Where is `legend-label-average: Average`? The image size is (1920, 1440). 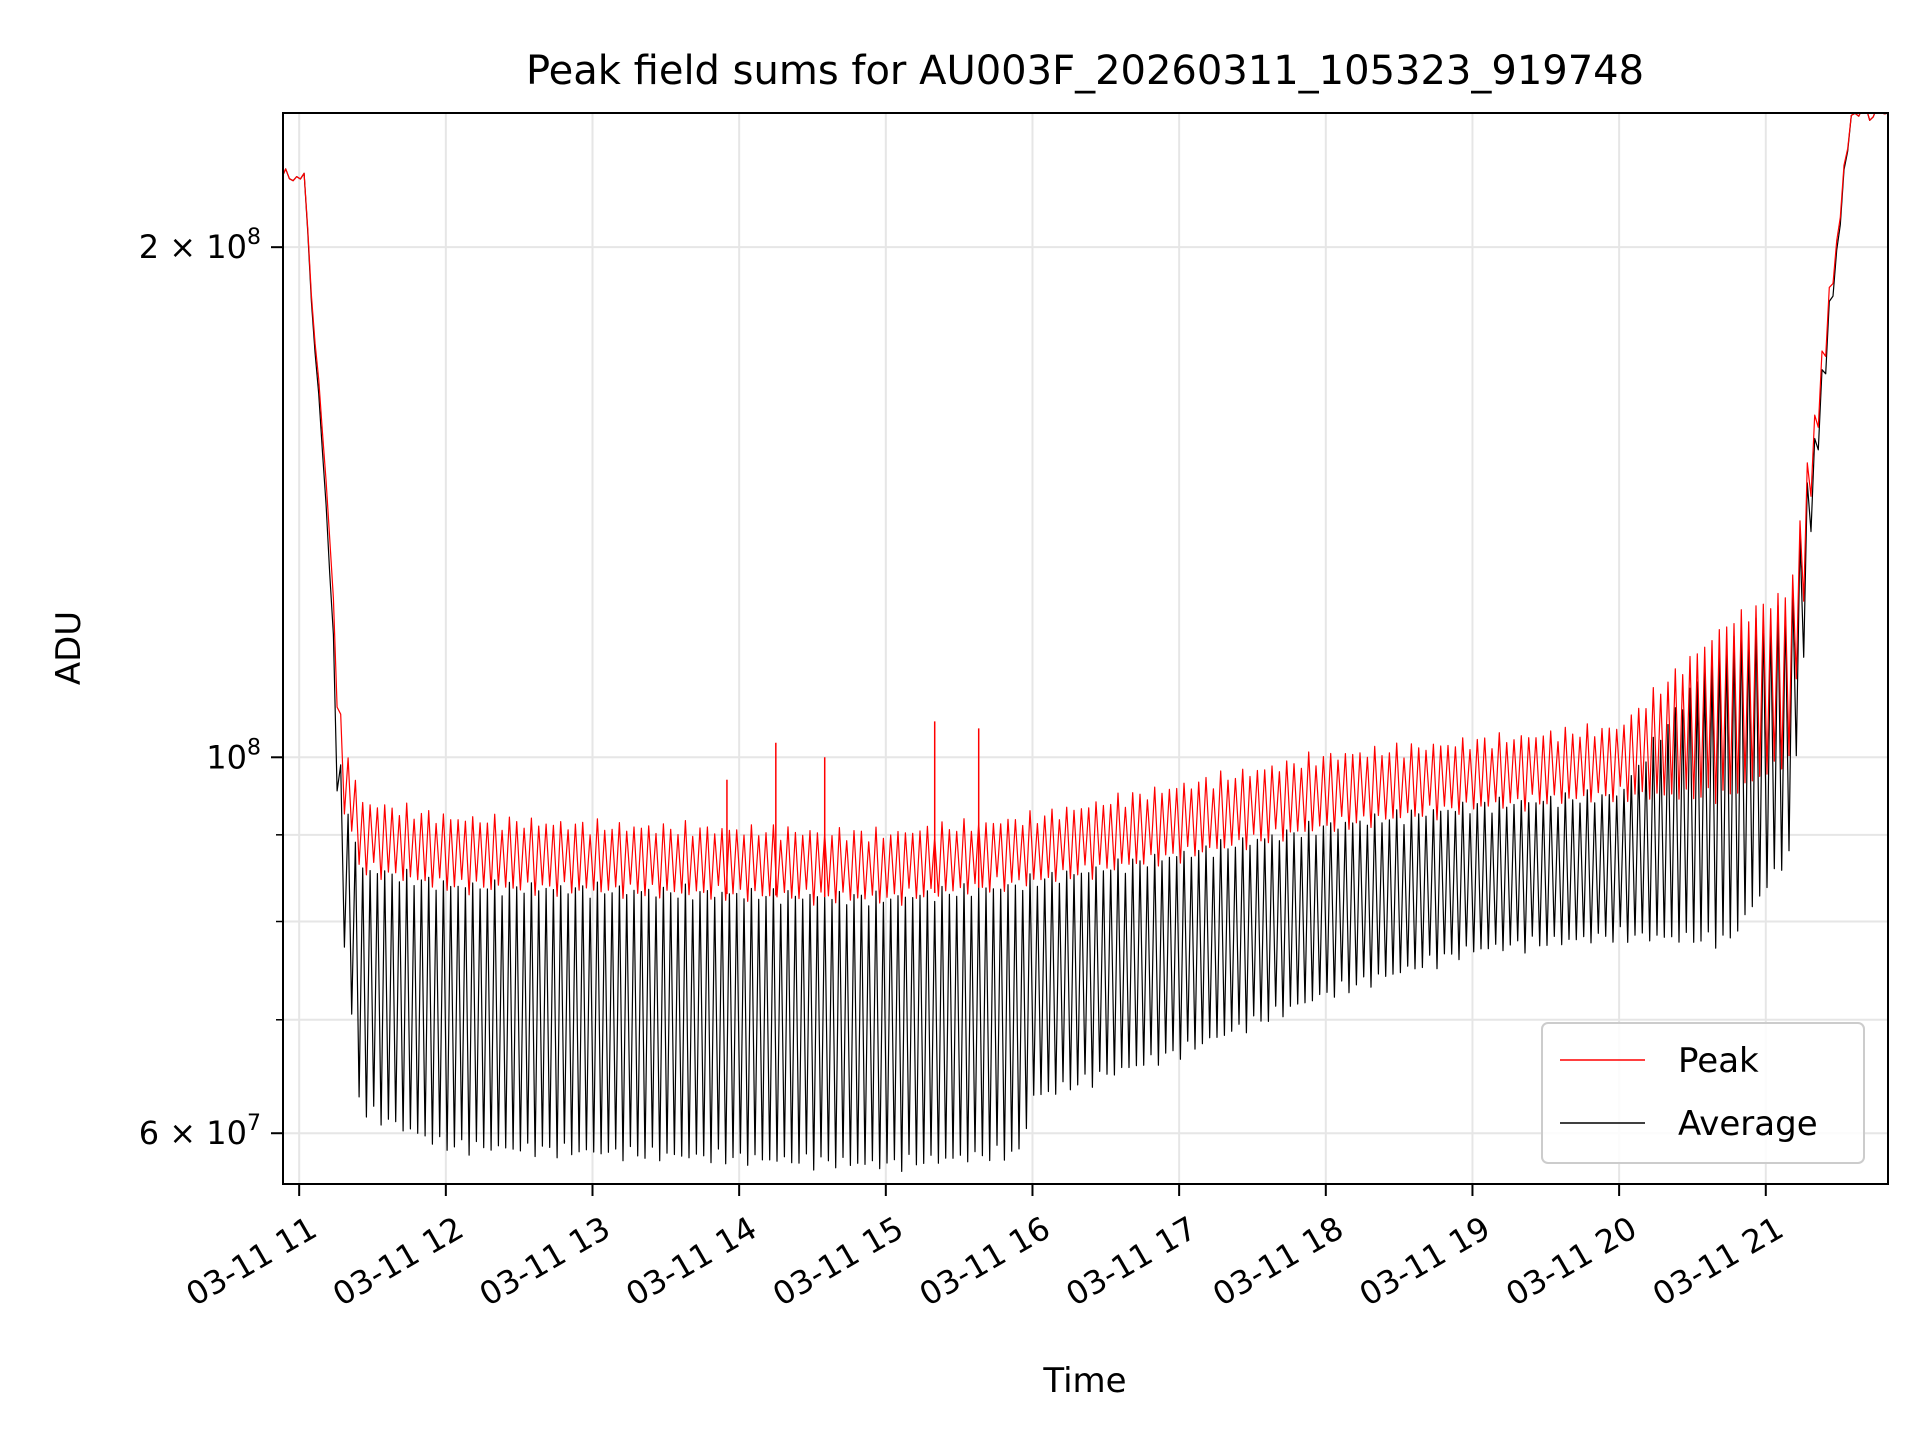
legend-label-average: Average is located at coordinates (1748, 1124).